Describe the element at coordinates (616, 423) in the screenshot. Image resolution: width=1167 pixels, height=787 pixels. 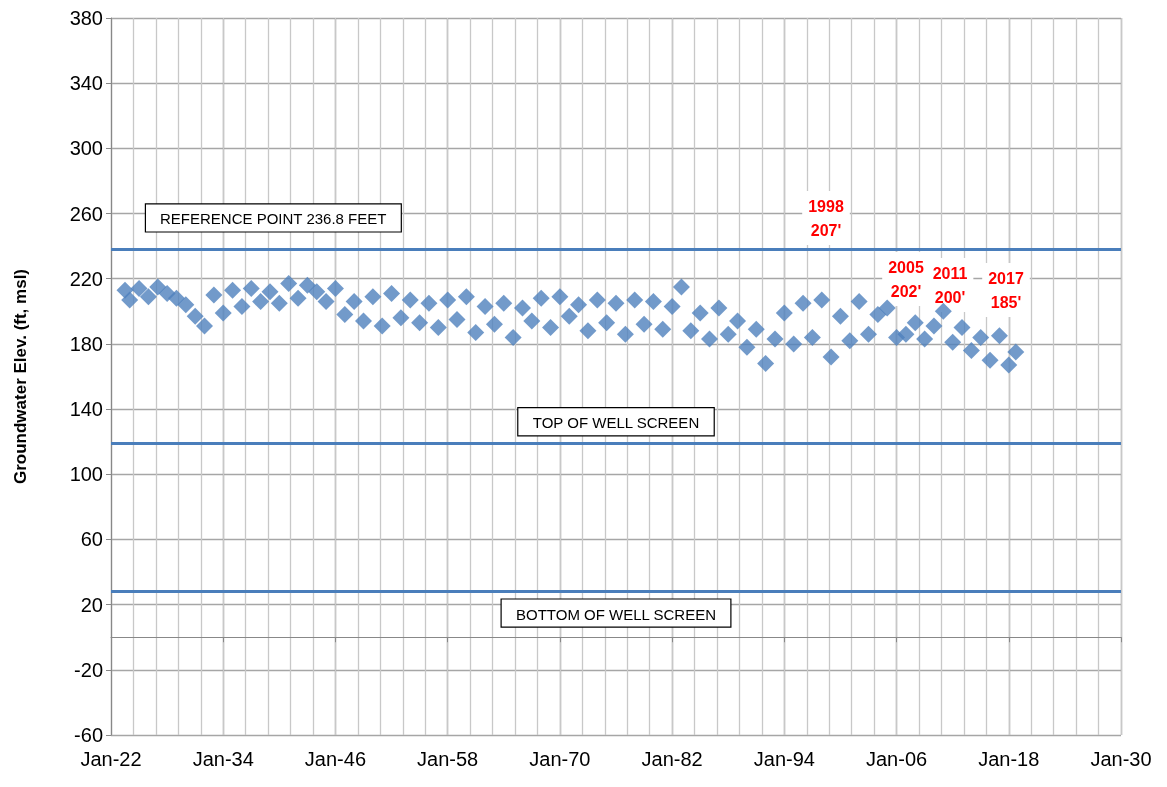
I see `ref-line-label: TOP OF WELL SCREEN` at that location.